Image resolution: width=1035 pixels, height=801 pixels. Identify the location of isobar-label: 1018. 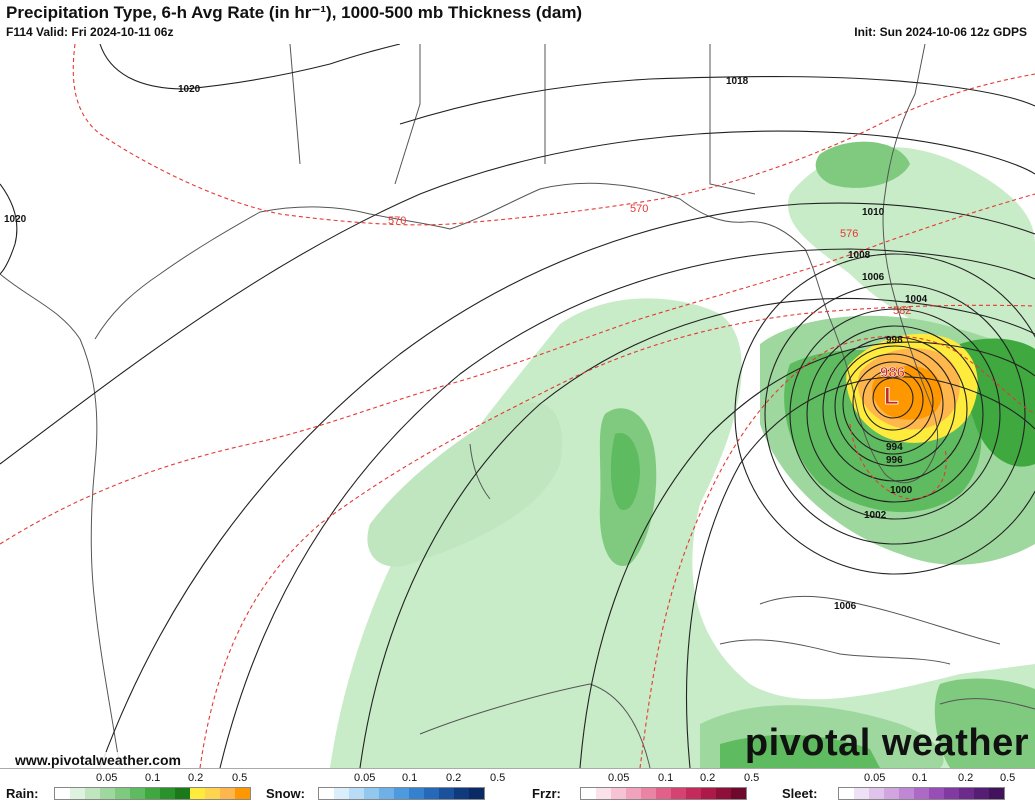
(737, 81).